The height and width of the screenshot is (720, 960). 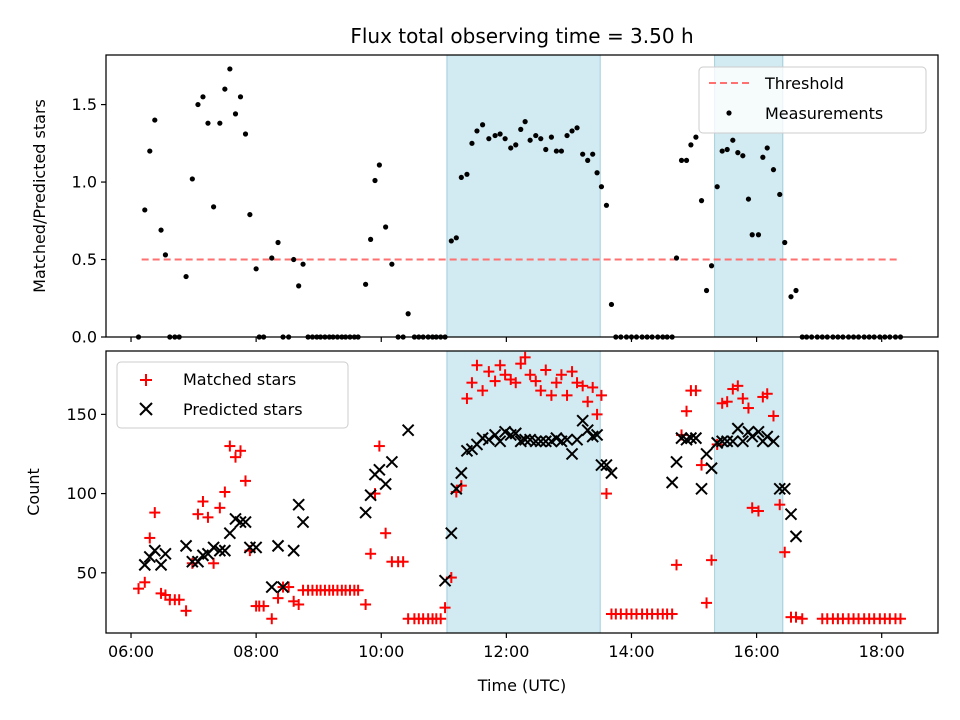 What do you see at coordinates (239, 379) in the screenshot?
I see `legend-matched-label: Matched stars` at bounding box center [239, 379].